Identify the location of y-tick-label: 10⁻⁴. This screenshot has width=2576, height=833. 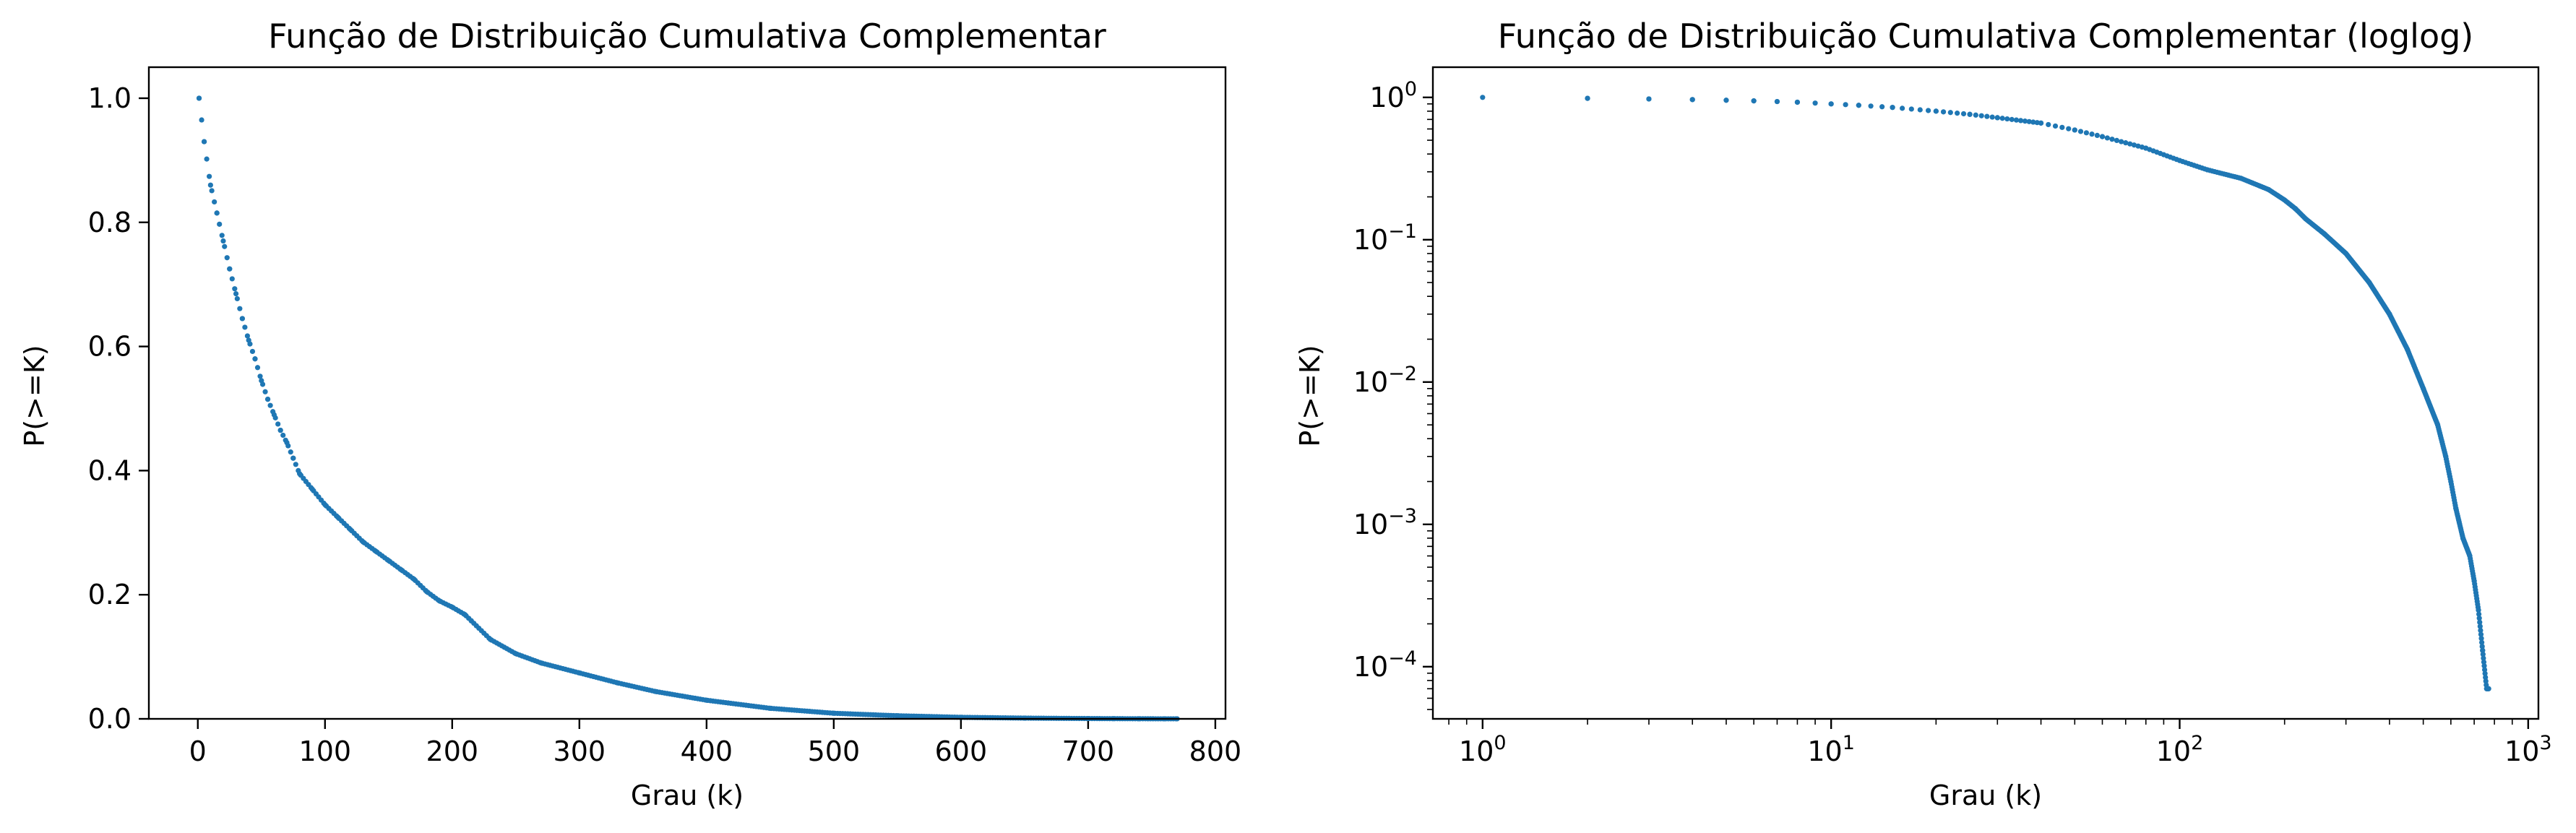
(1385, 665).